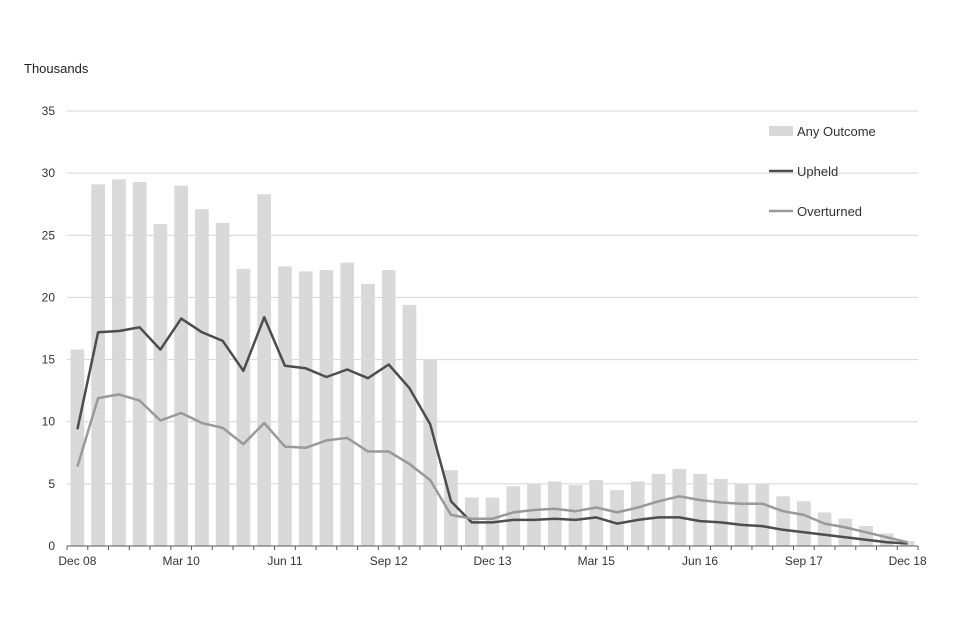  What do you see at coordinates (49, 360) in the screenshot?
I see `y-tick-label: 15` at bounding box center [49, 360].